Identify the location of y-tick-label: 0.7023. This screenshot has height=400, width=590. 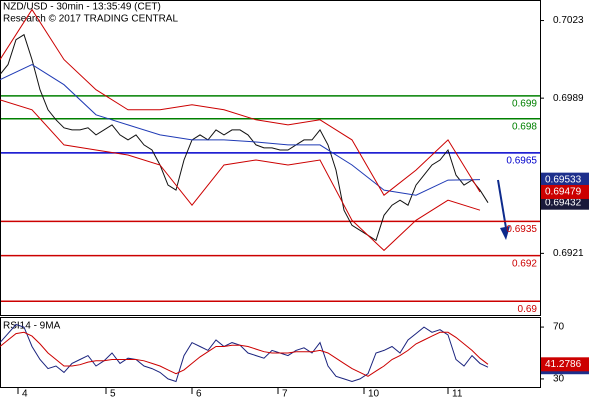
(568, 20).